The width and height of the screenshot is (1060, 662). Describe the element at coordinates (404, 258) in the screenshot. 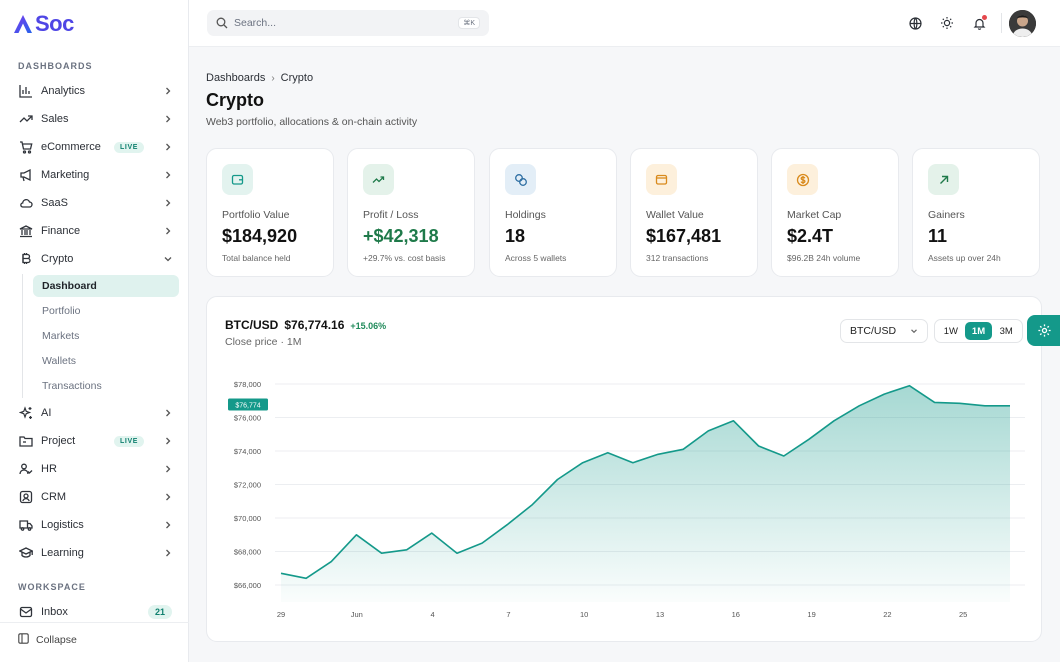

I see `stat-subtext: +29.7% vs. cost basis` at that location.